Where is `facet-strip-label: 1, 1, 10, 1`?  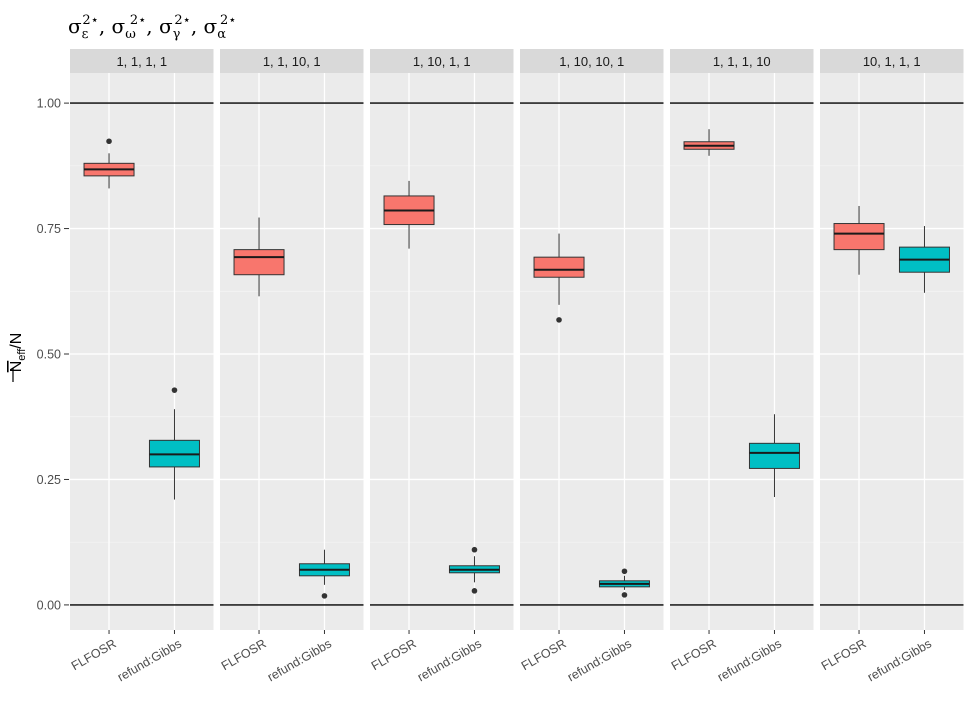 facet-strip-label: 1, 1, 10, 1 is located at coordinates (292, 61).